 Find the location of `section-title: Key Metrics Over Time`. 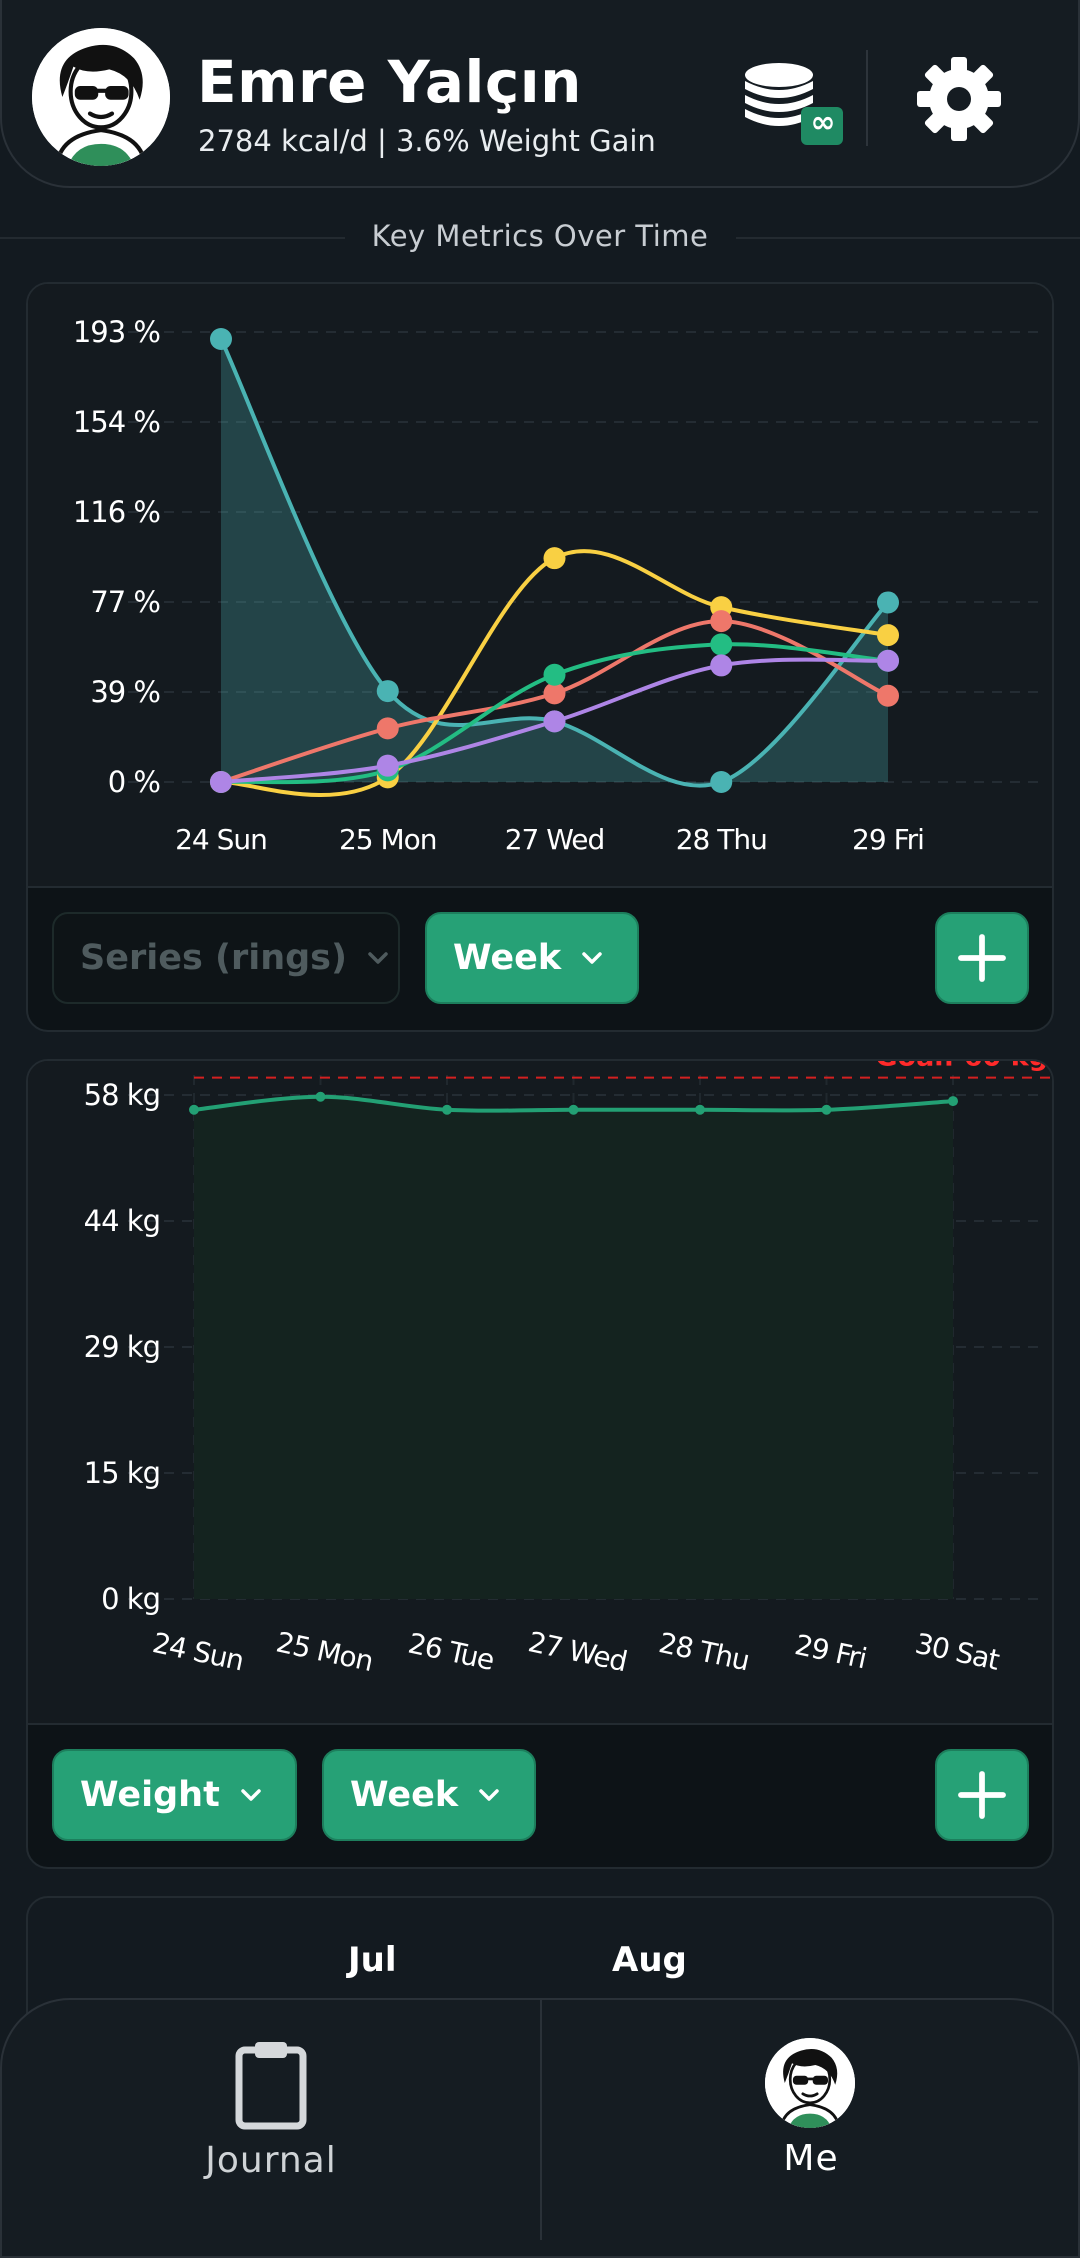

section-title: Key Metrics Over Time is located at coordinates (540, 236).